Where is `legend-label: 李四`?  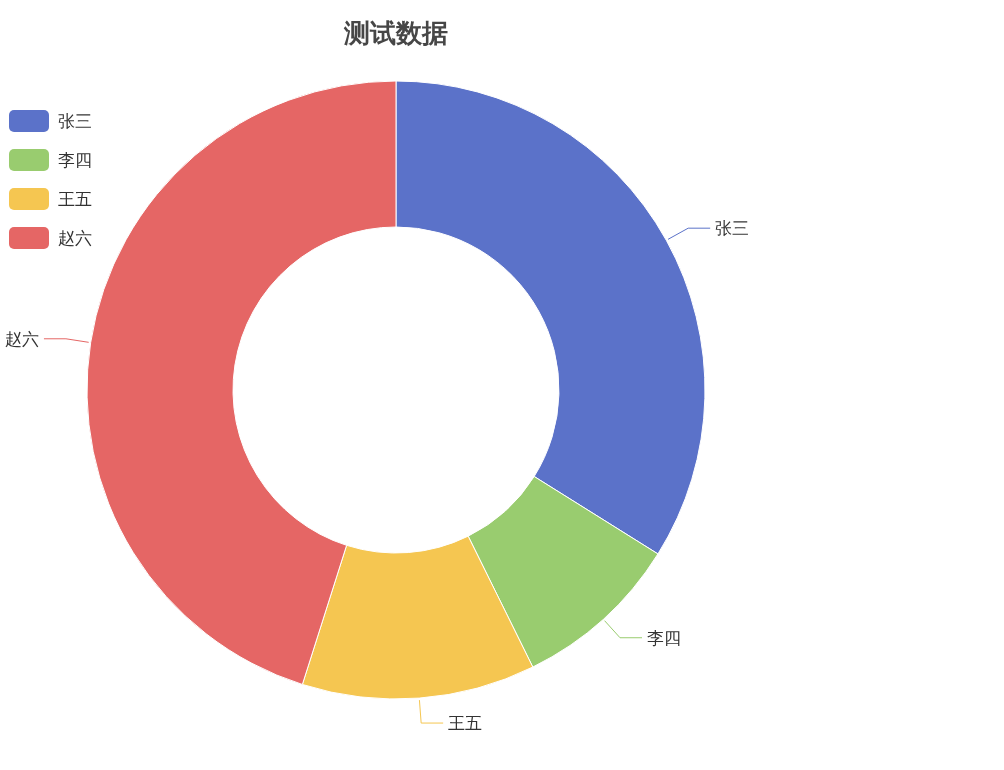
legend-label: 李四 is located at coordinates (75, 160).